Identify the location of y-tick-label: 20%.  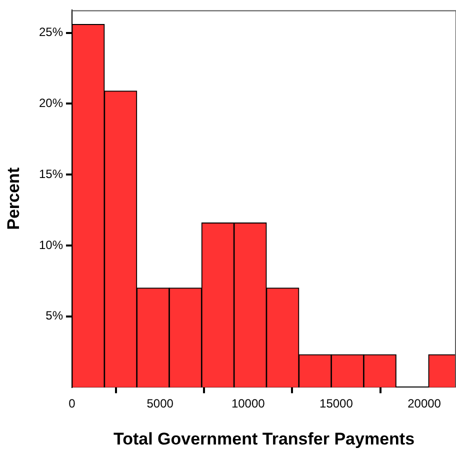
(51, 103).